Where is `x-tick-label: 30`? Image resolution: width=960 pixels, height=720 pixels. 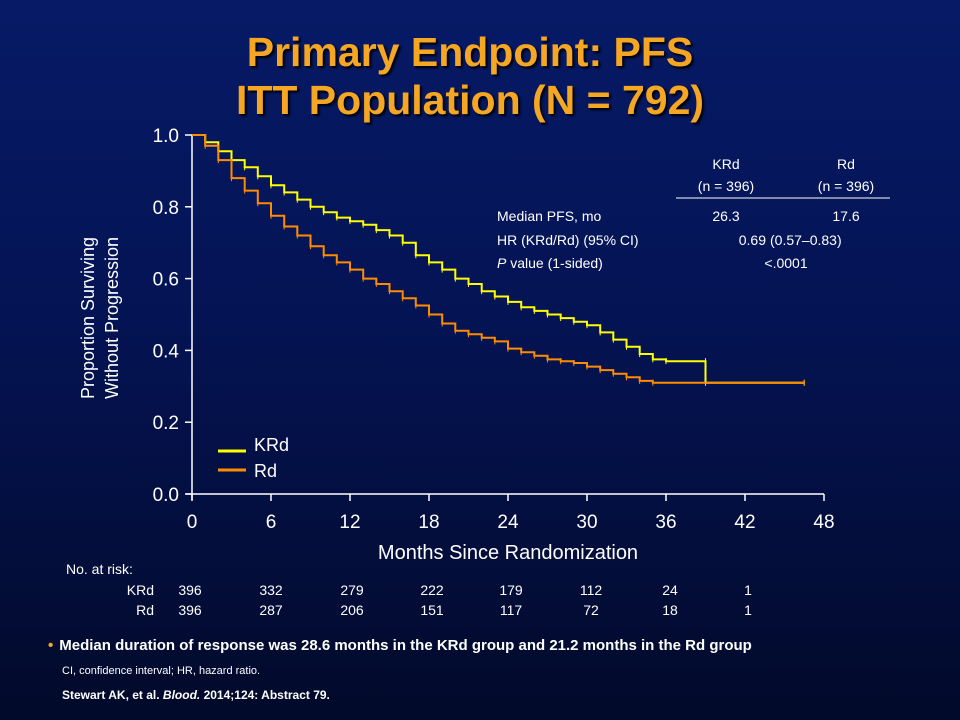
x-tick-label: 30 is located at coordinates (586, 522).